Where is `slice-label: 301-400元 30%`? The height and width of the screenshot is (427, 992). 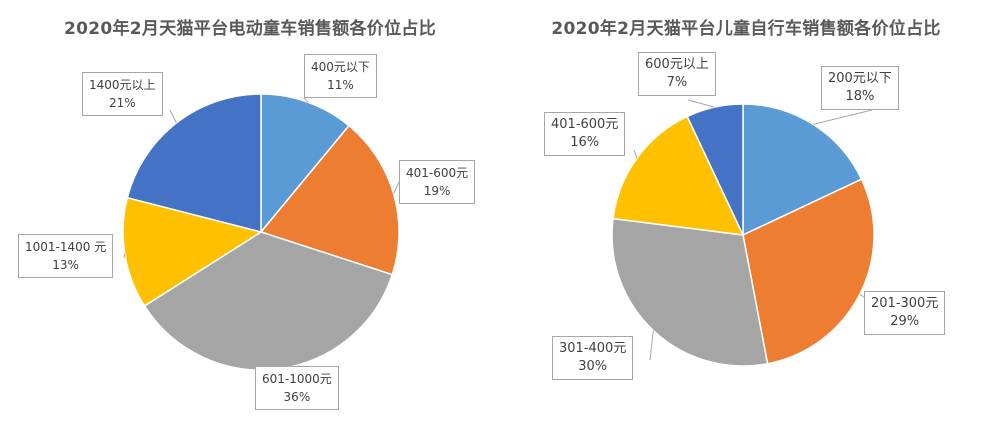
slice-label: 301-400元 30% is located at coordinates (593, 358).